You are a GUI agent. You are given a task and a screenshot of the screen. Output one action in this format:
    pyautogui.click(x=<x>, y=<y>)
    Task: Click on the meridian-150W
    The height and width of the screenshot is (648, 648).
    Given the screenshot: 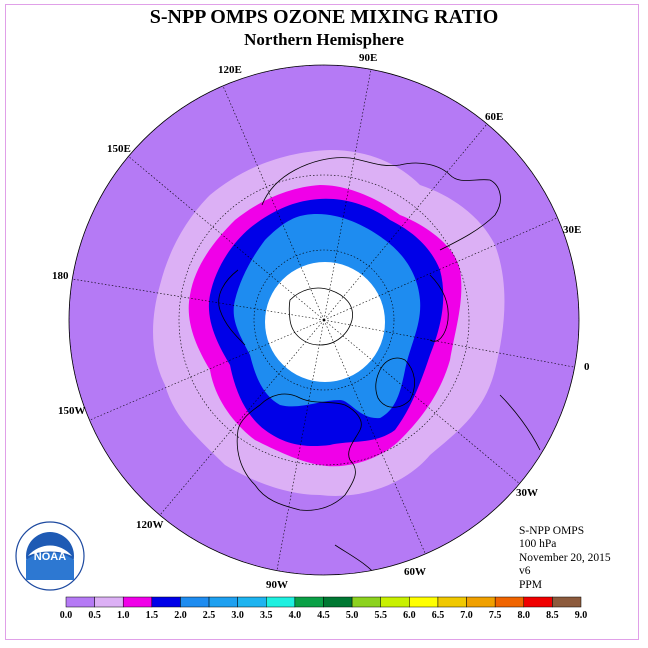 What is the action you would take?
    pyautogui.click(x=207, y=370)
    